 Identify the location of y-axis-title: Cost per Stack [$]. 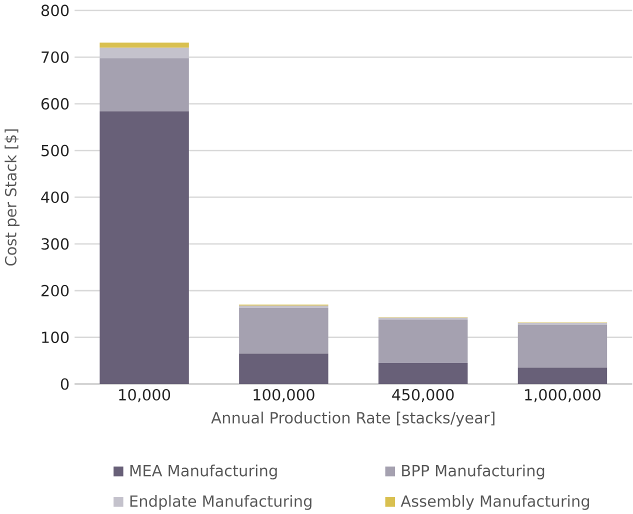
(12, 197).